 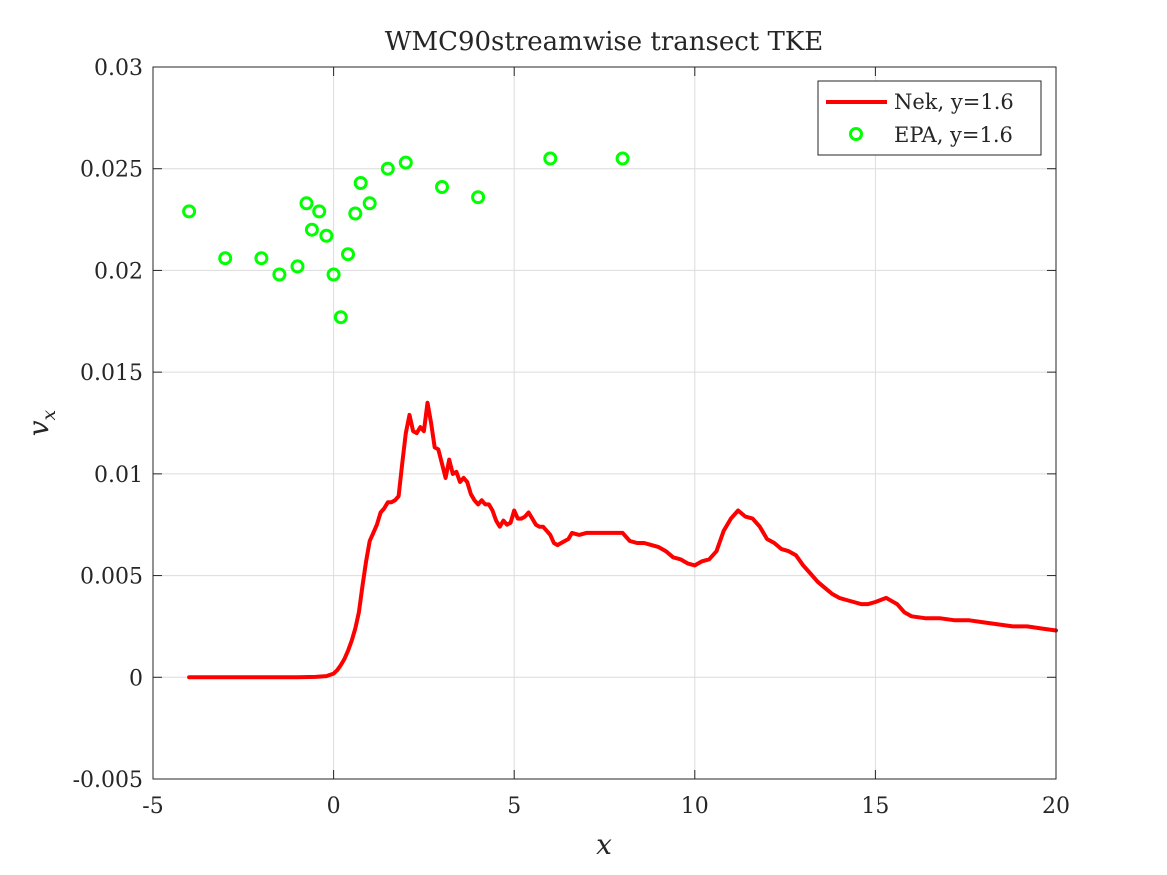 What do you see at coordinates (334, 806) in the screenshot?
I see `x-tick-label: 0` at bounding box center [334, 806].